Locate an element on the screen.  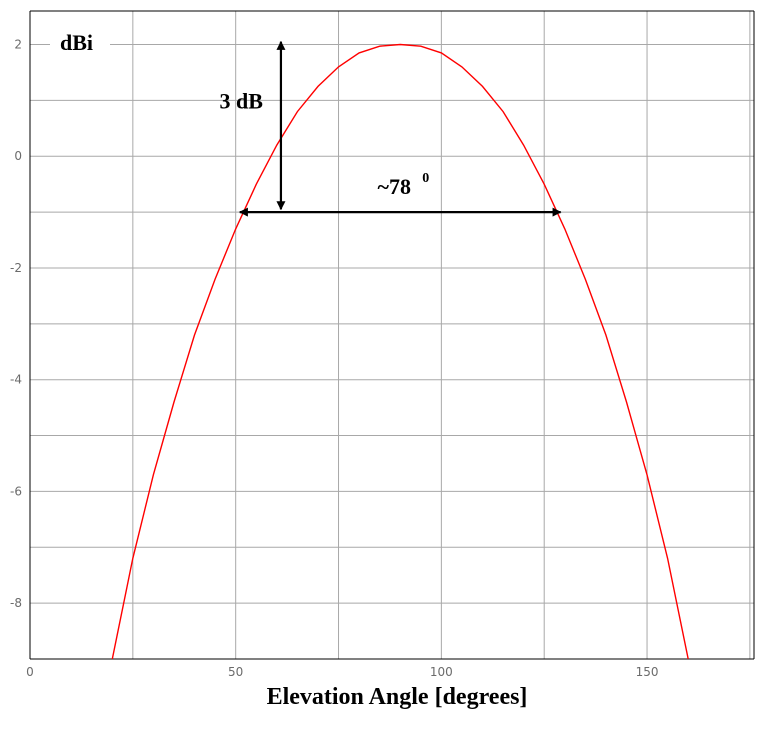
x-tick-label: 50 is located at coordinates (235, 672).